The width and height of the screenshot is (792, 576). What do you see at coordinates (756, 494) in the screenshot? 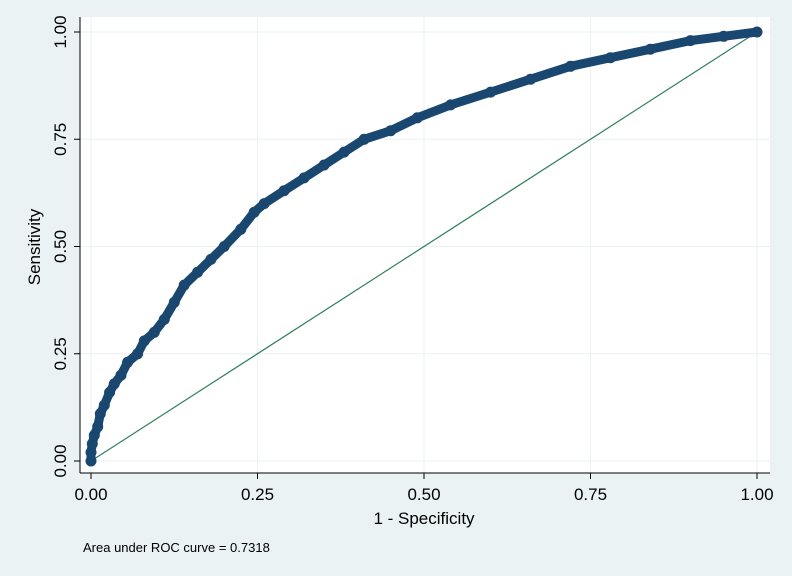
I see `x-tick-label: 1.00` at bounding box center [756, 494].